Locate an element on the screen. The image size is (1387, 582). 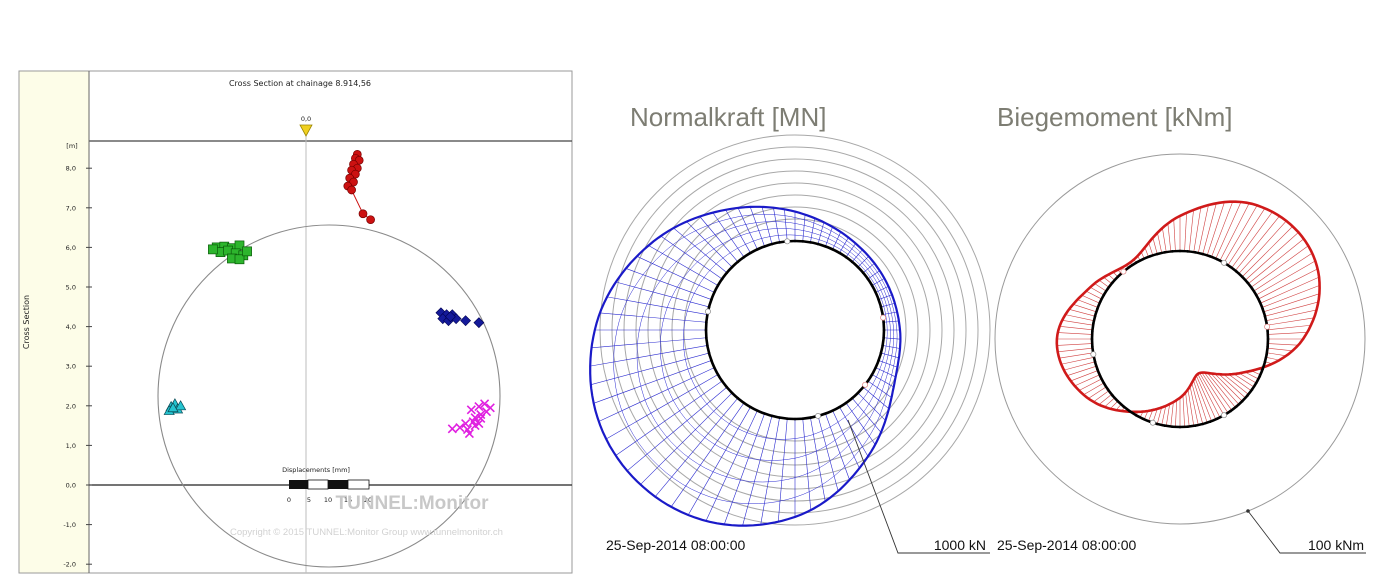
normalkraft-scale-label: 1000 kN is located at coordinates (960, 545).